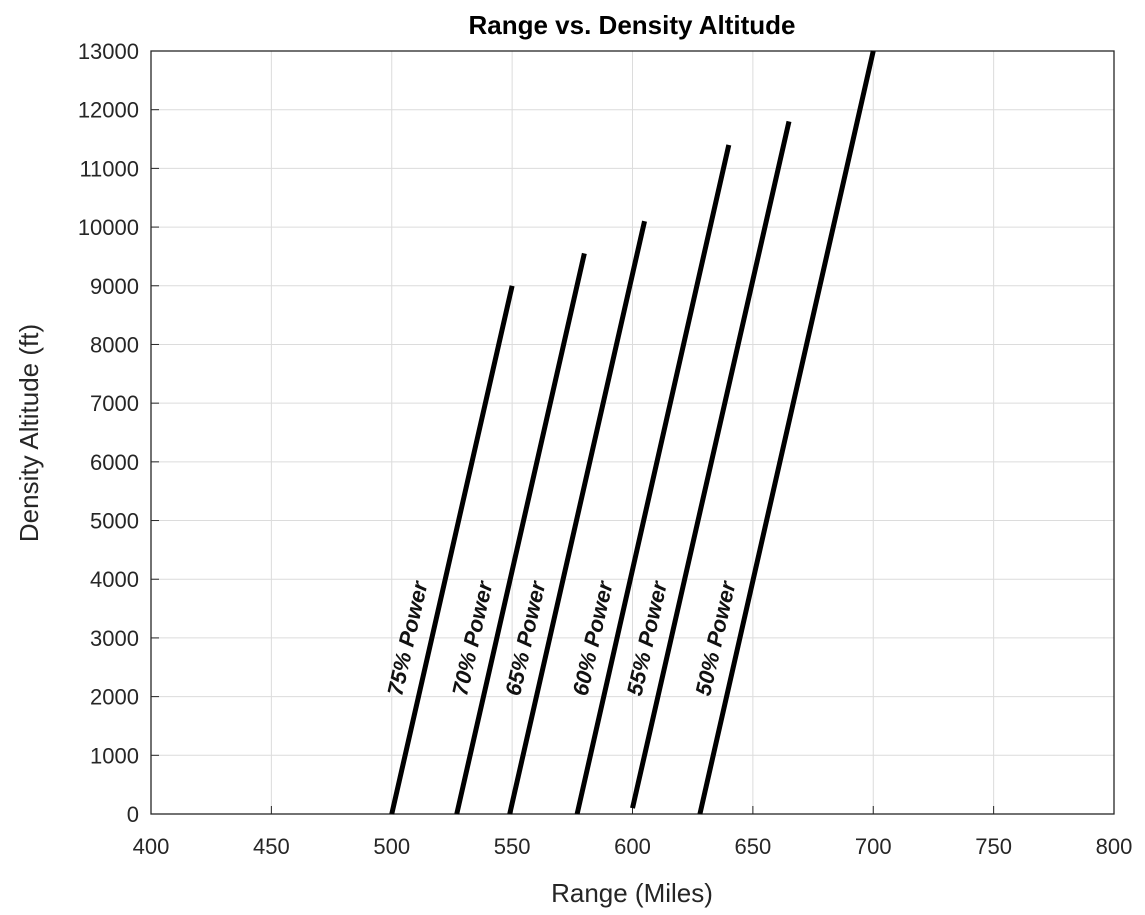 Image resolution: width=1145 pixels, height=915 pixels. I want to click on y-tick-label: 11000, so click(109, 168).